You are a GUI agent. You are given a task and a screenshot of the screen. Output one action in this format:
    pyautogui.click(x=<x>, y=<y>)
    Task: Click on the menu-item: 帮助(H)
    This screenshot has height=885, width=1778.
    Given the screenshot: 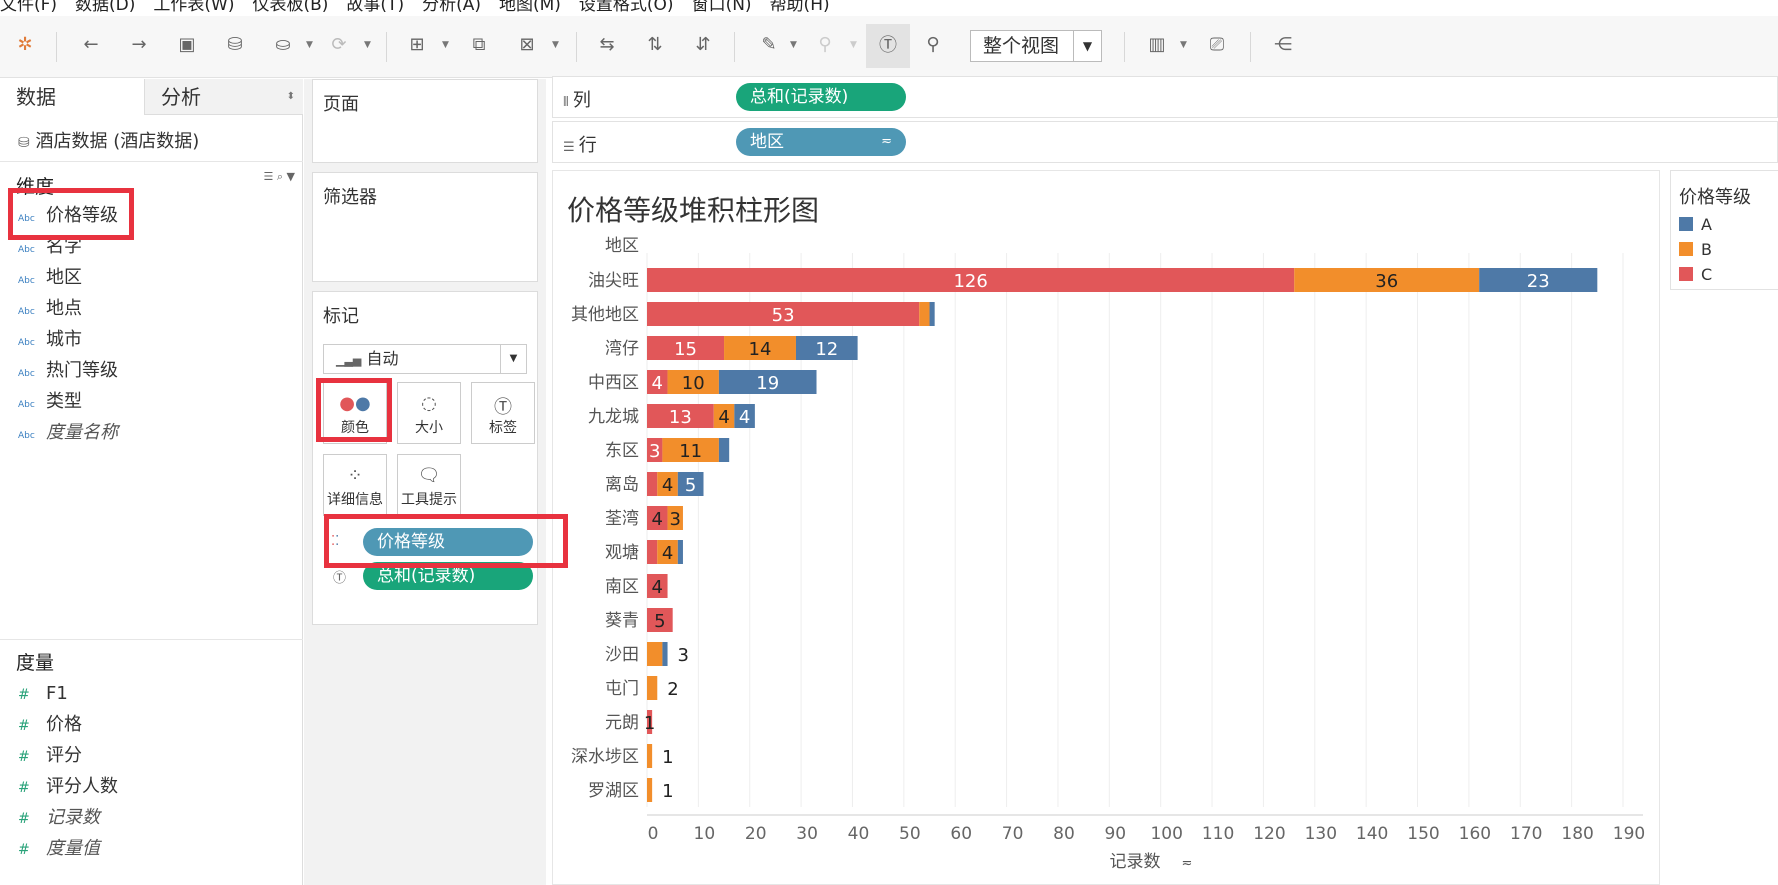 What is the action you would take?
    pyautogui.click(x=799, y=7)
    